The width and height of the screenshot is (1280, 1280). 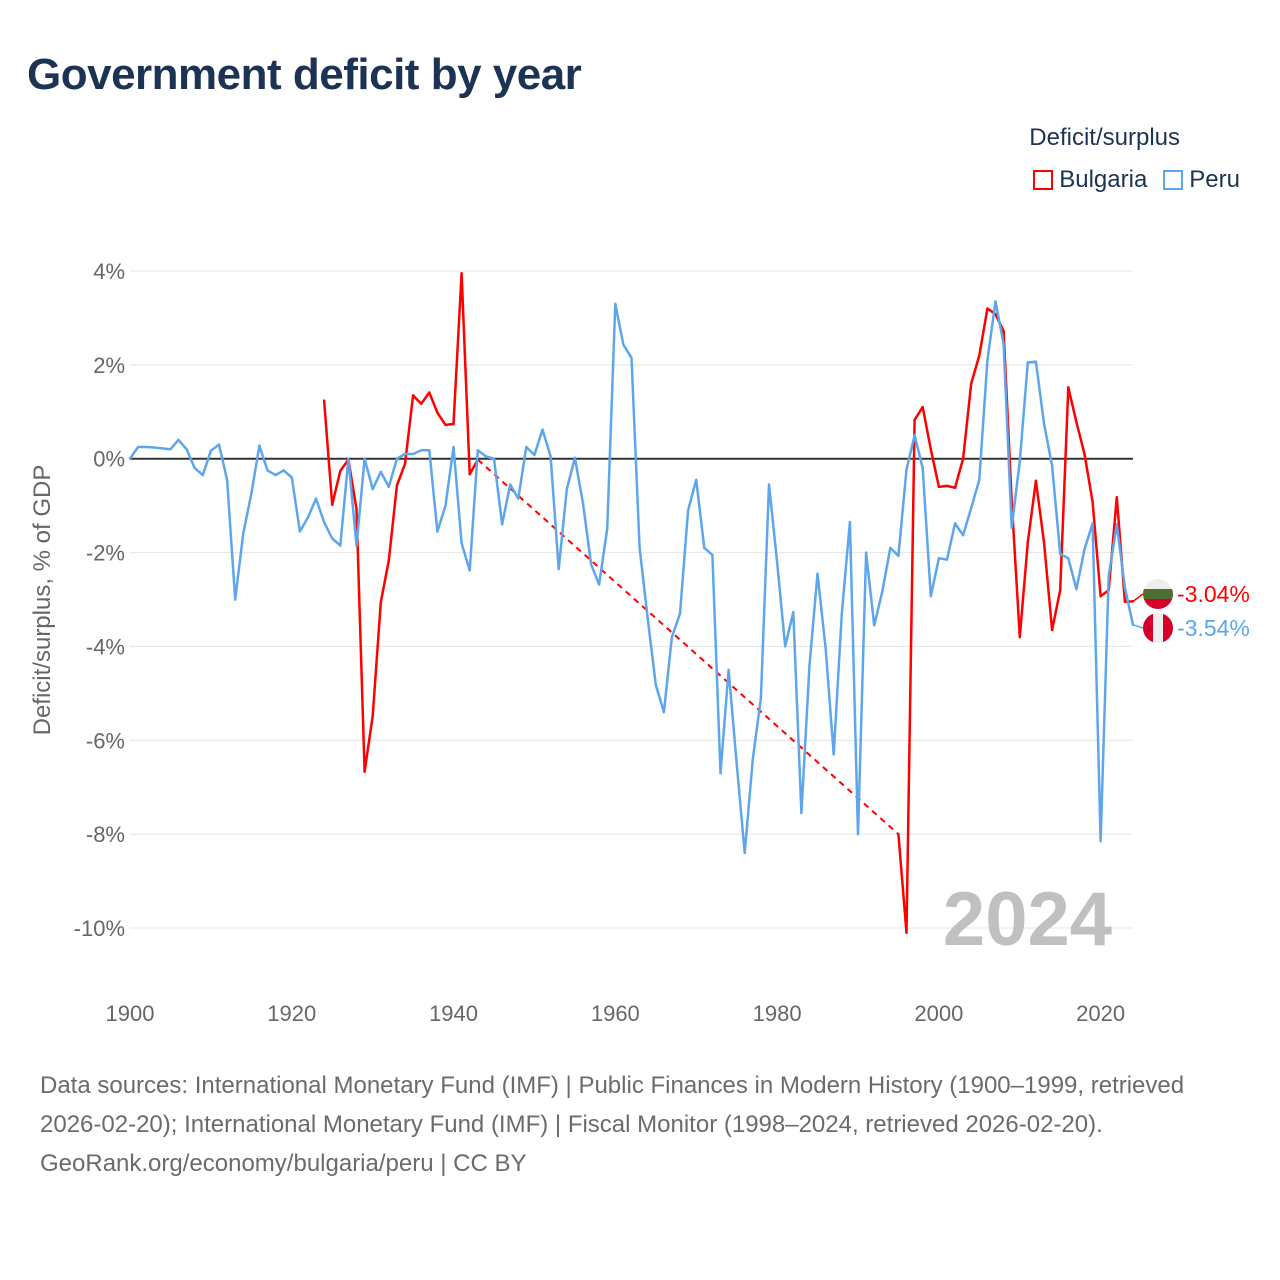 What do you see at coordinates (688, 646) in the screenshot?
I see `bulgaria-gap-segment` at bounding box center [688, 646].